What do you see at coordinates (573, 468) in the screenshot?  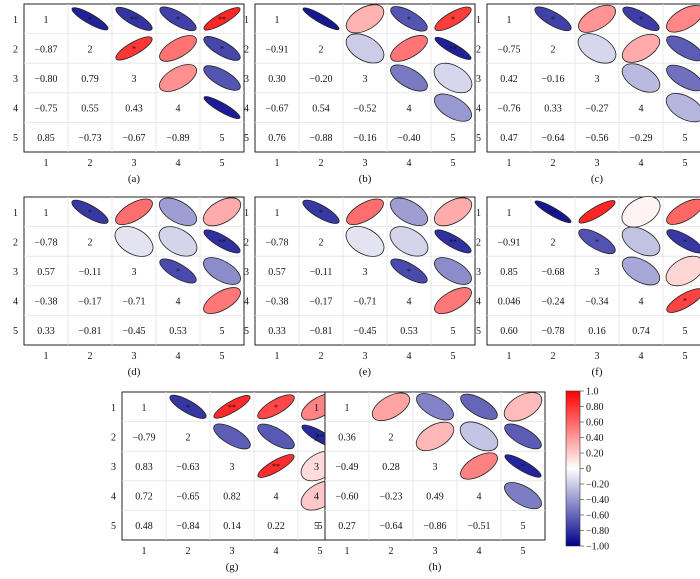 I see `colorbar-gradient` at bounding box center [573, 468].